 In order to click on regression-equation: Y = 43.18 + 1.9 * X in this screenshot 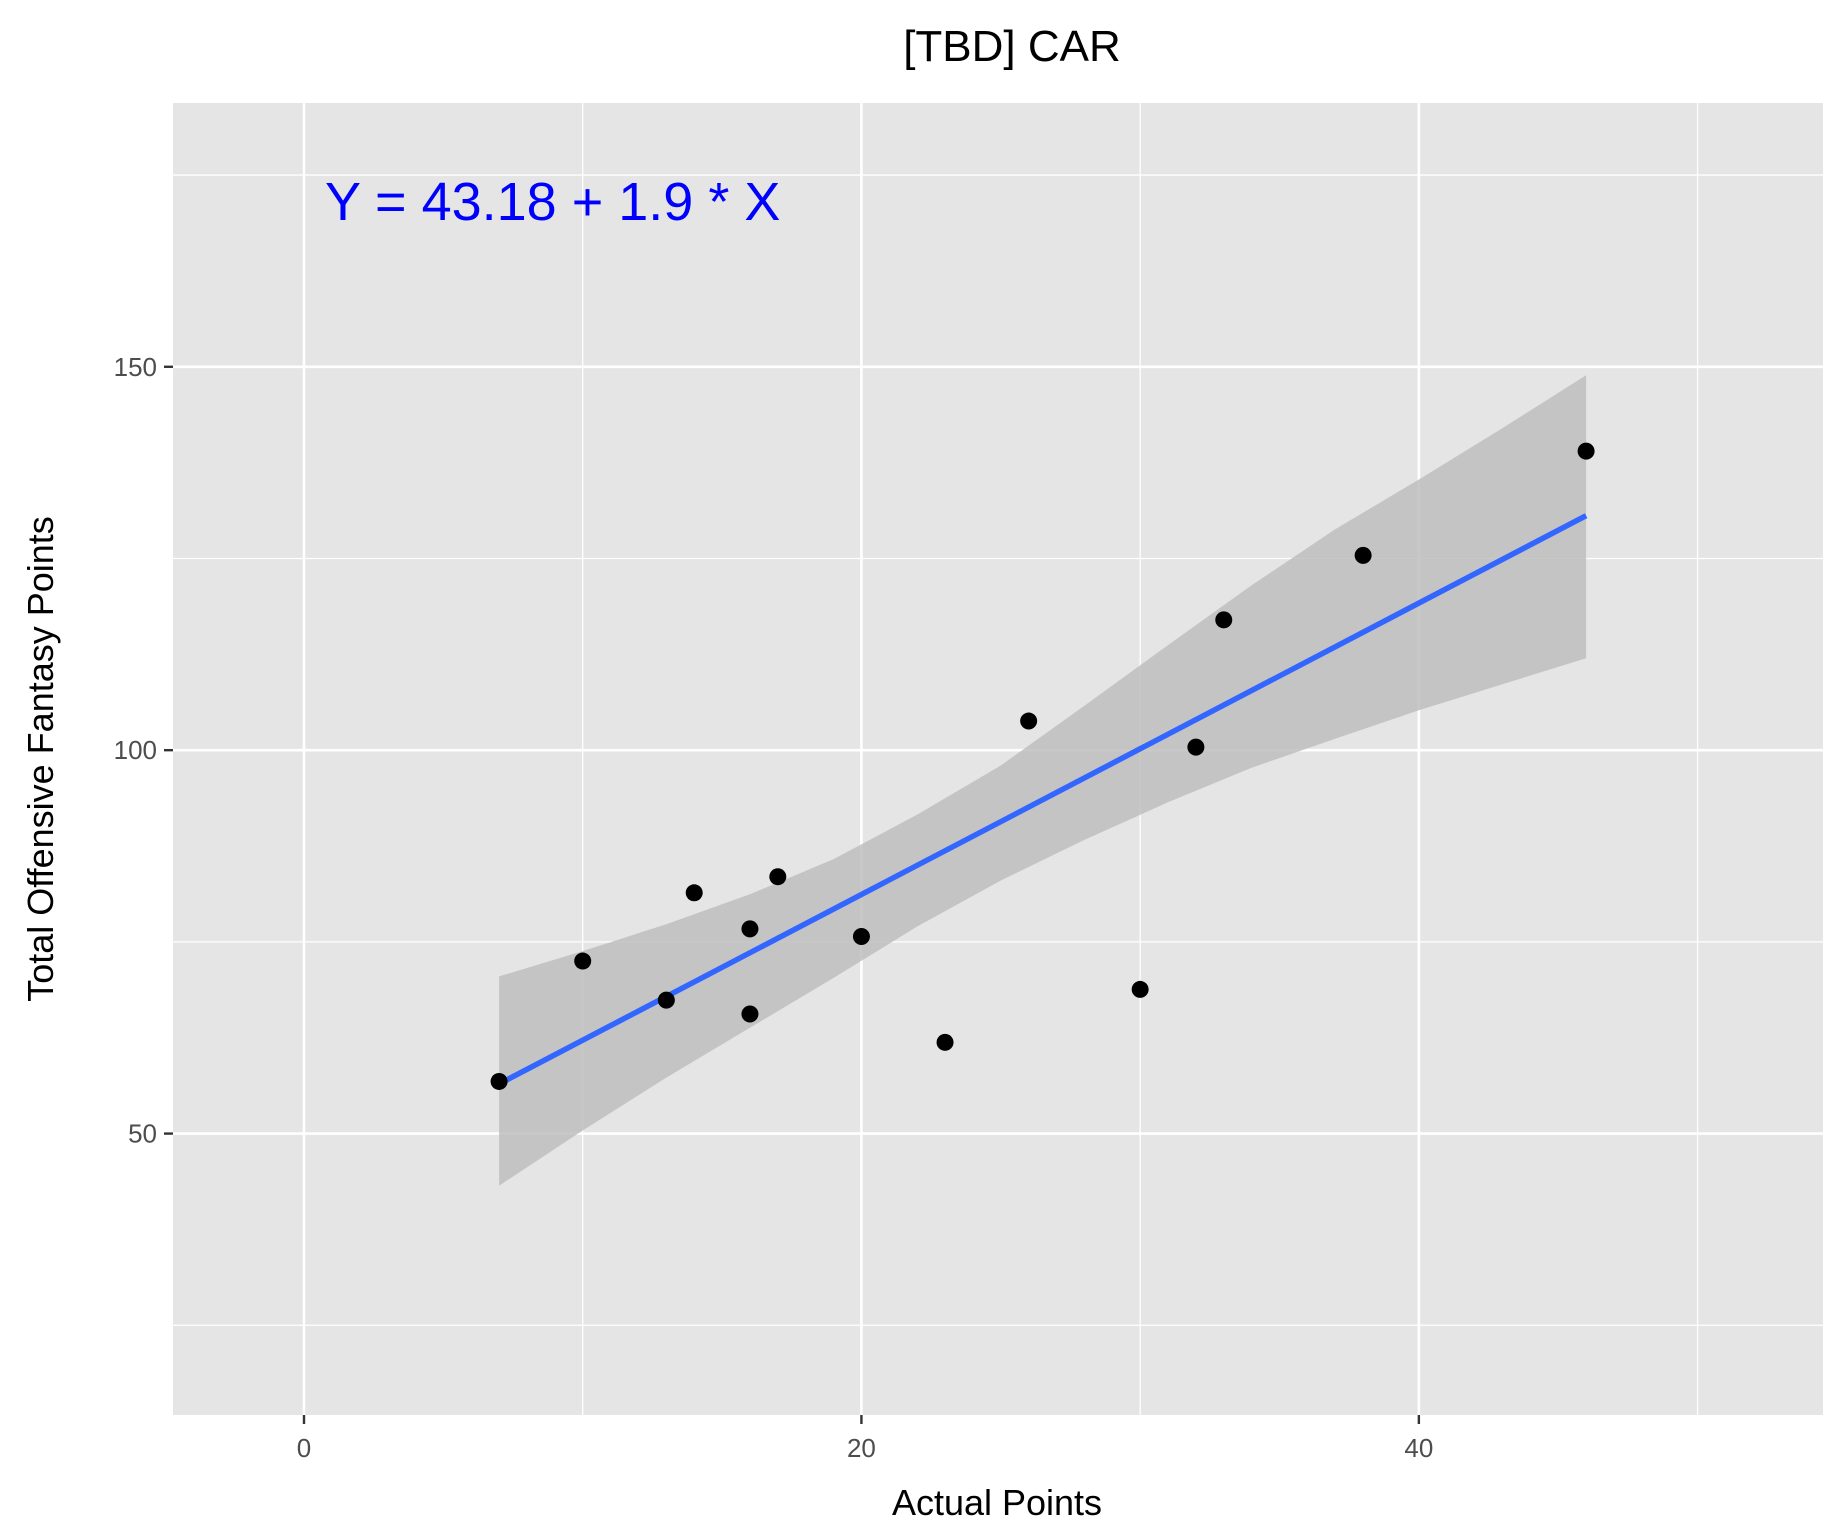, I will do `click(552, 202)`.